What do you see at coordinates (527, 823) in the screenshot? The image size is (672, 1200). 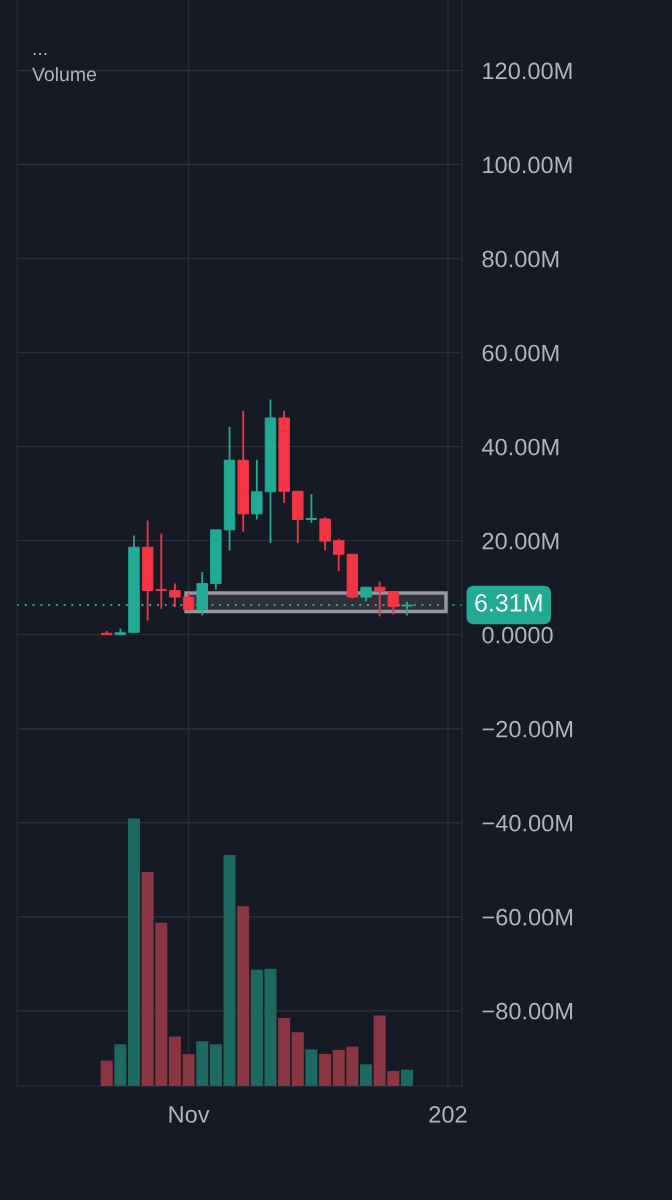 I see `y-tick-label: −40.00M` at bounding box center [527, 823].